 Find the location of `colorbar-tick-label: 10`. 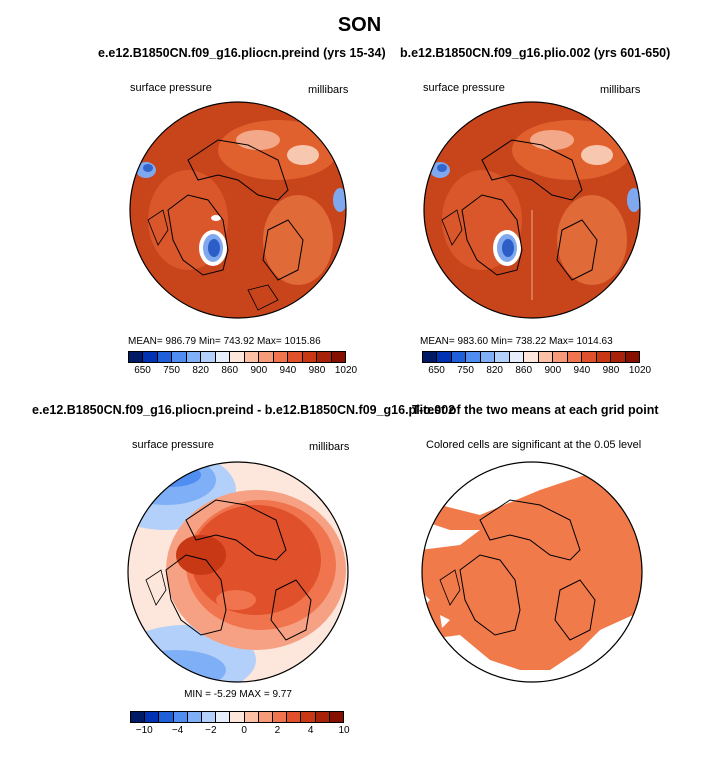

colorbar-tick-label: 10 is located at coordinates (344, 730).